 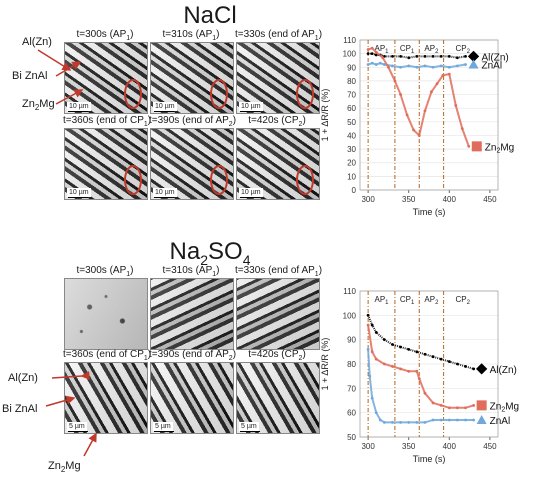 I want to click on y-tick-label: 60, so click(x=351, y=108).